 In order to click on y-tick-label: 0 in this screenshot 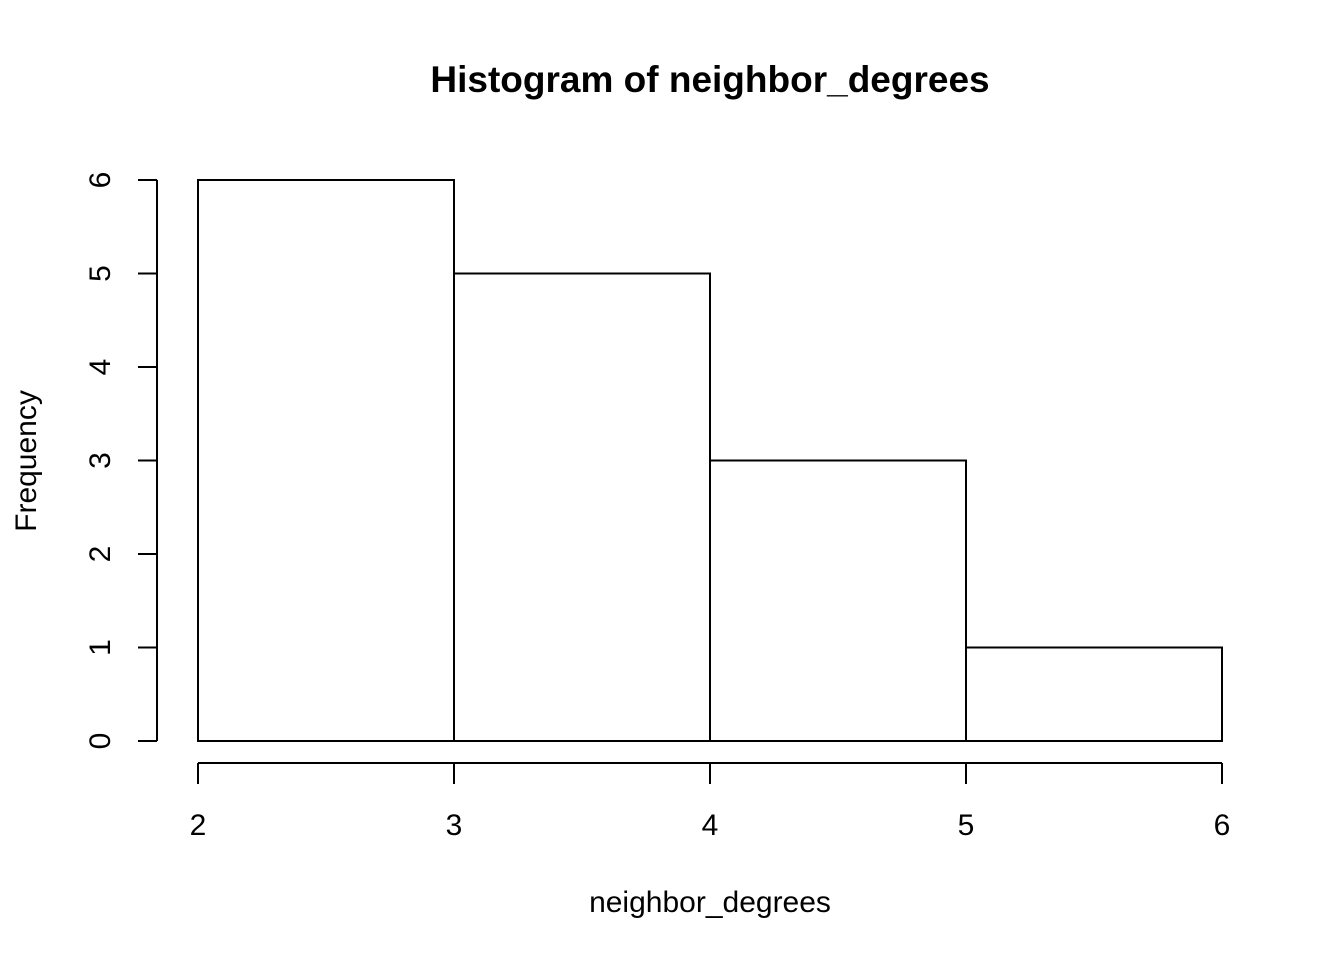, I will do `click(100, 741)`.